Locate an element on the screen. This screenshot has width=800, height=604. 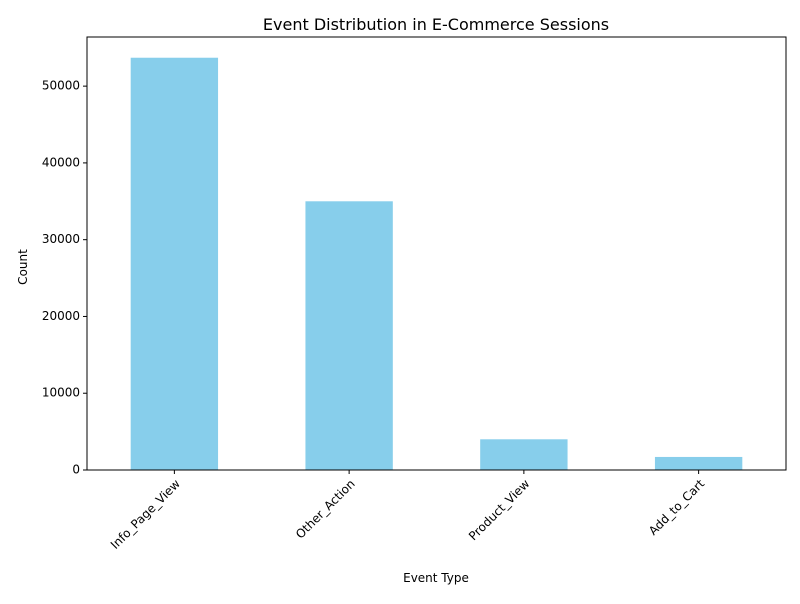
x-axis-label: Event Type is located at coordinates (436, 578).